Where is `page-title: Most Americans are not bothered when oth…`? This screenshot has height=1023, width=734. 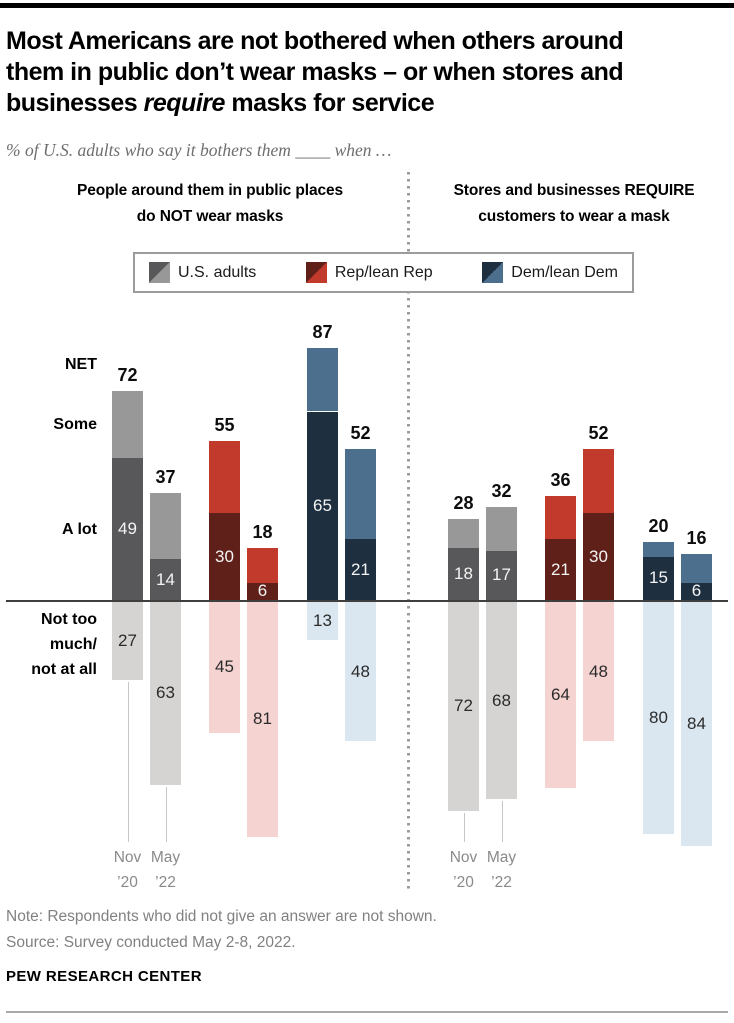 page-title: Most Americans are not bothered when oth… is located at coordinates (368, 72).